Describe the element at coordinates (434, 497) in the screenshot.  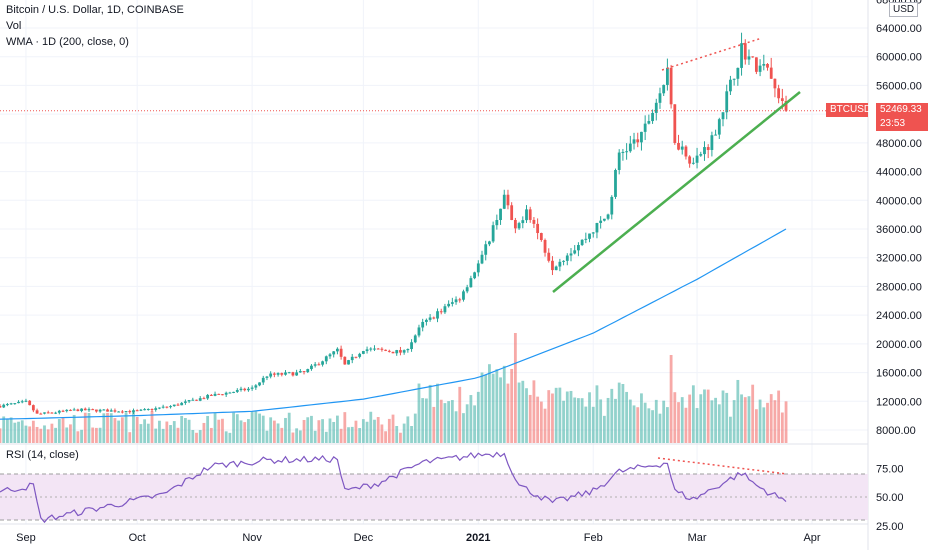
I see `rsi-band-fill` at that location.